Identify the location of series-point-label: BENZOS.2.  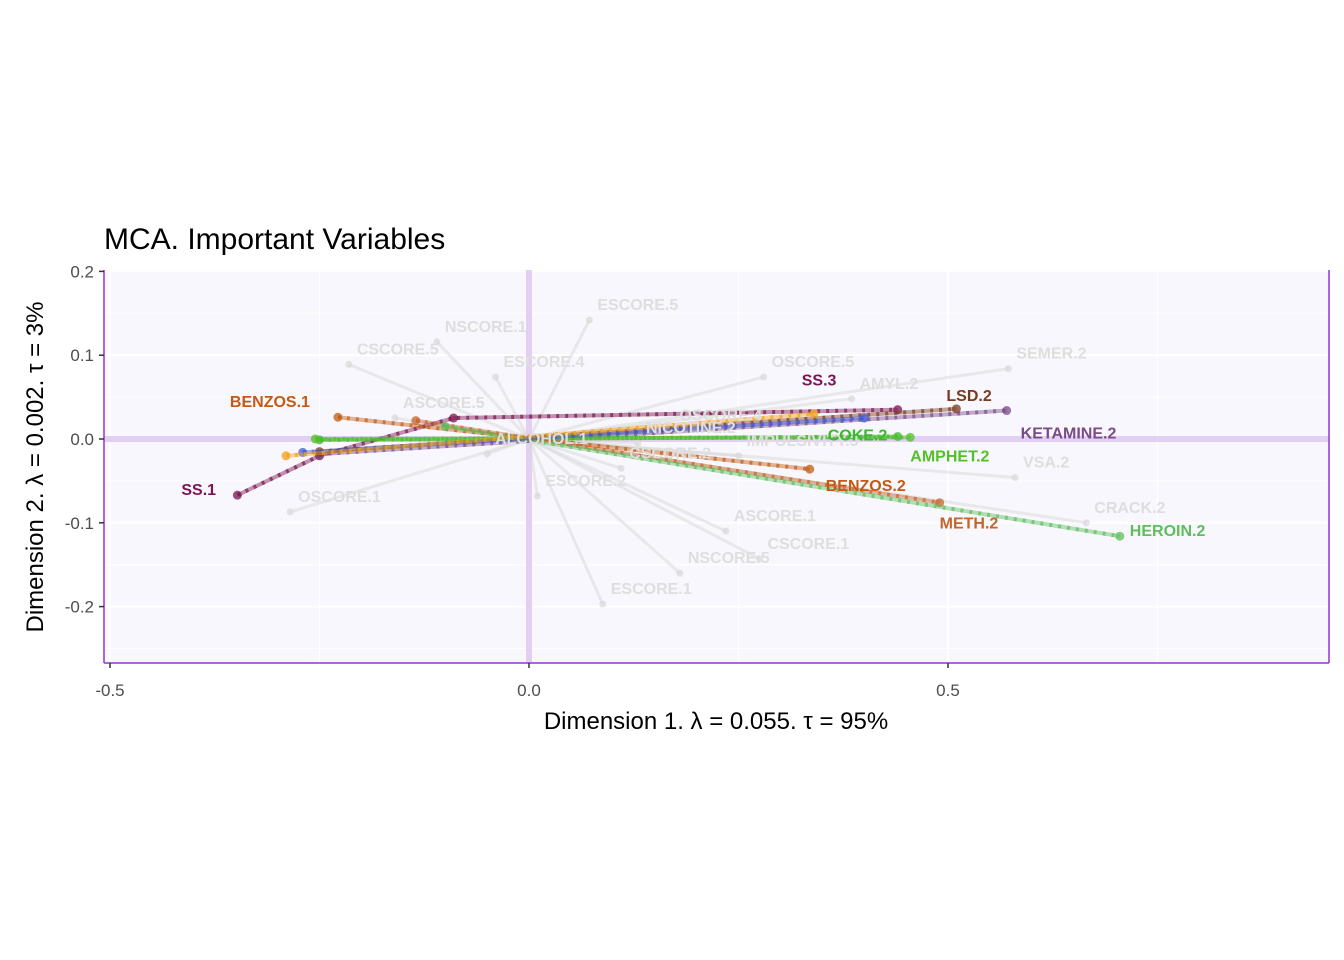
(866, 486).